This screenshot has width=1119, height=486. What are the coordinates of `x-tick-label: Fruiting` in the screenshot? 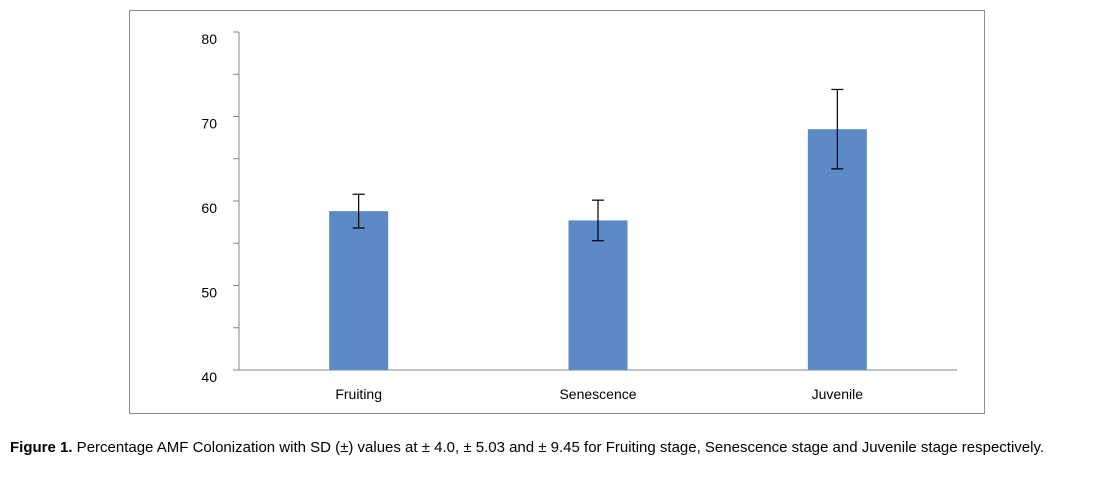 It's located at (358, 394).